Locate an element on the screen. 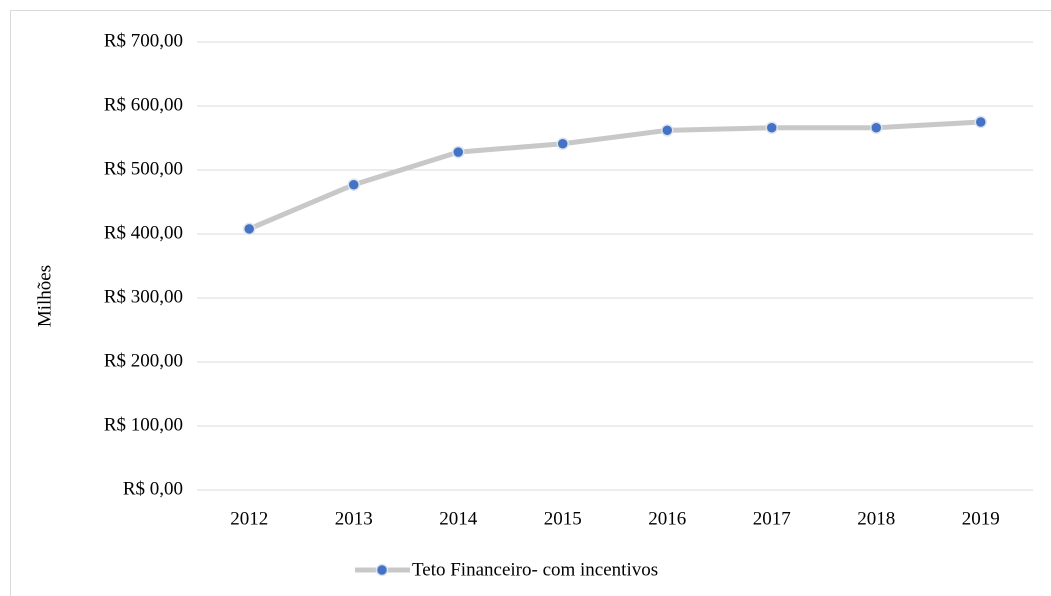 This screenshot has height=596, width=1051. y-tick-label: R$ 600,00 is located at coordinates (143, 104).